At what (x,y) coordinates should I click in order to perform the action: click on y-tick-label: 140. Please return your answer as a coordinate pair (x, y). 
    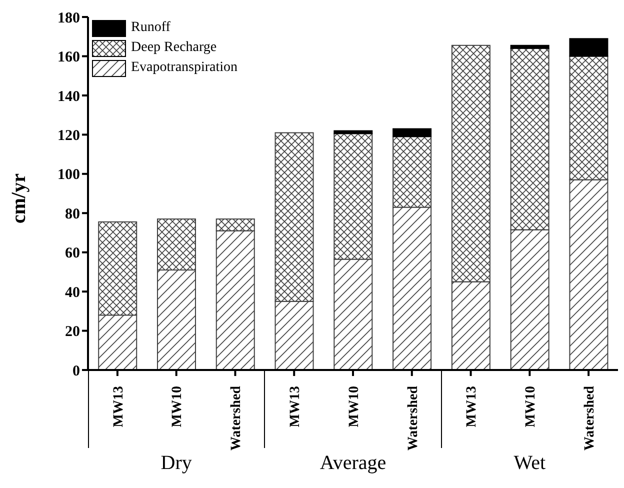
    Looking at the image, I should click on (69, 96).